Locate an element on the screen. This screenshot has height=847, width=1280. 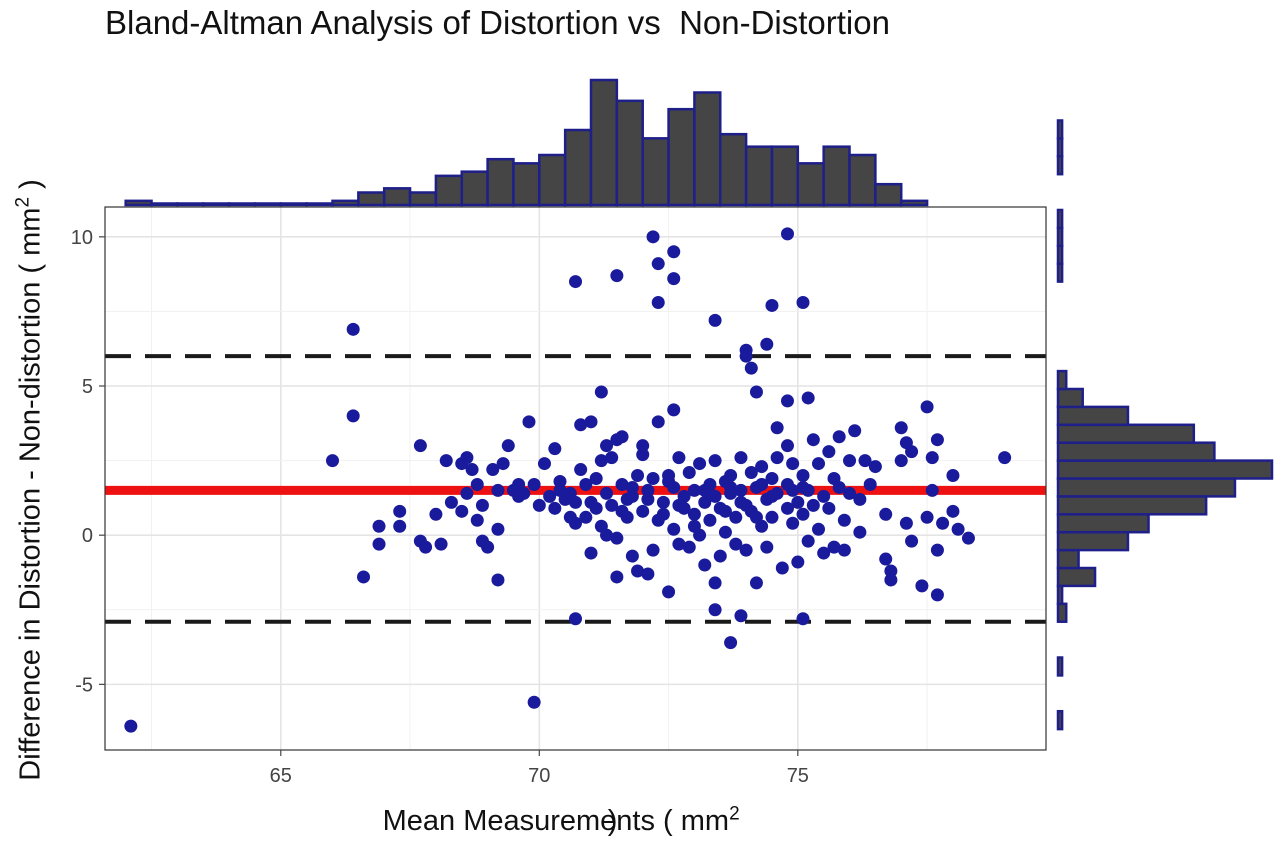
right-histogram is located at coordinates (1165, 425).